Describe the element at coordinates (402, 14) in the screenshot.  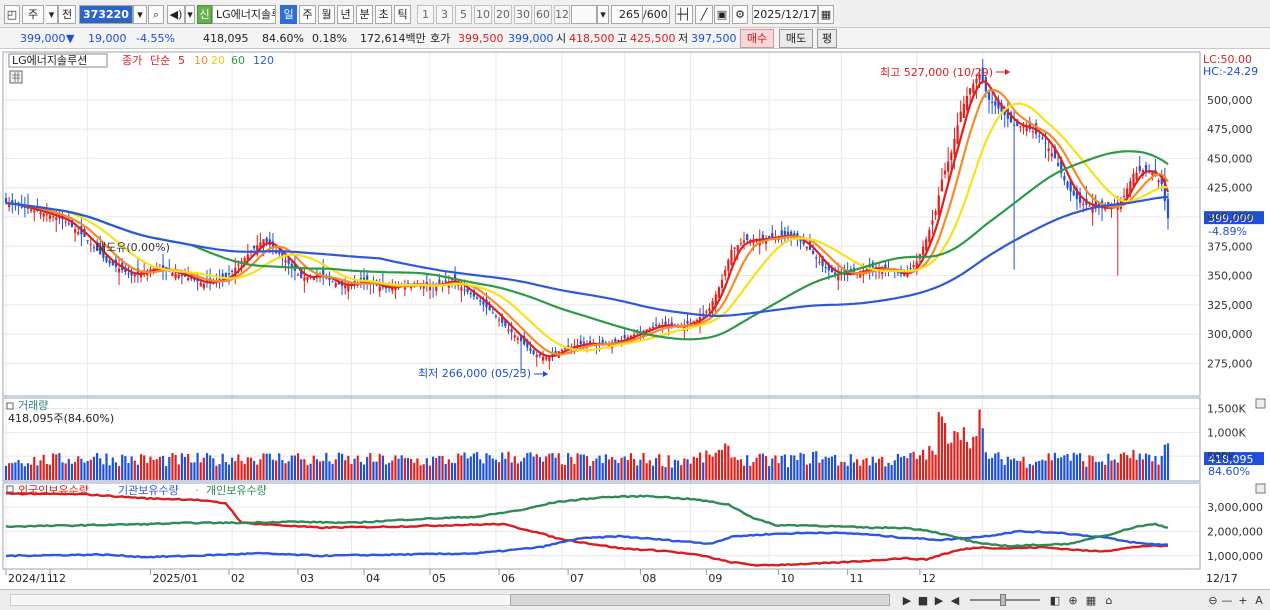
I see `tab-period-tick: 틱` at that location.